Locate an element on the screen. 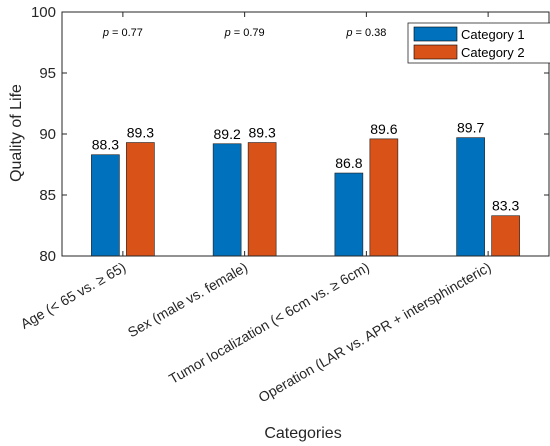  p-value: = 0.38 is located at coordinates (369, 33).